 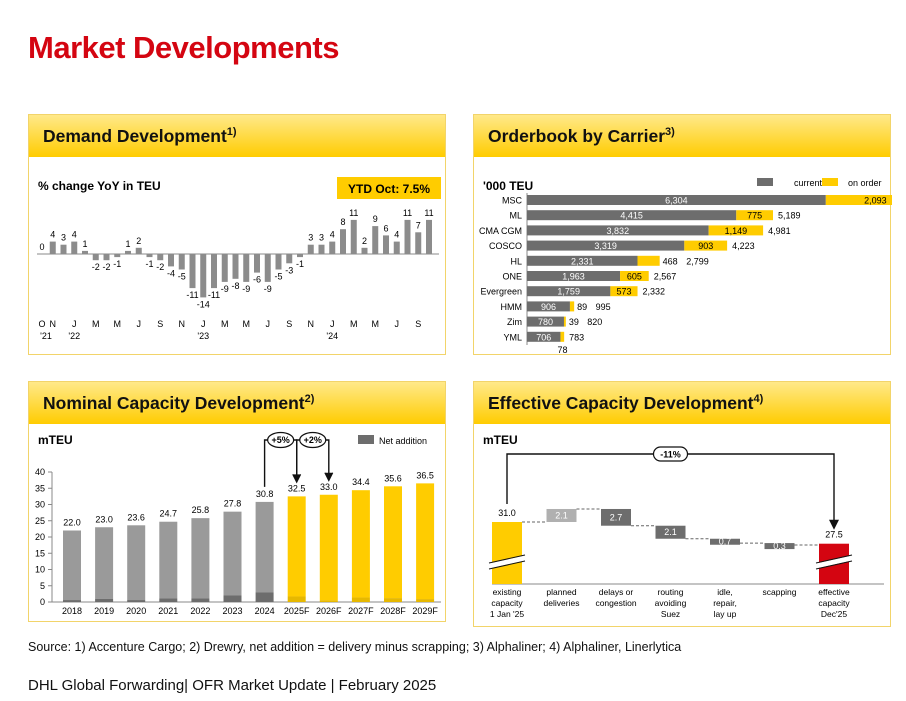 What do you see at coordinates (615, 603) in the screenshot?
I see `effective-category-label: congestion` at bounding box center [615, 603].